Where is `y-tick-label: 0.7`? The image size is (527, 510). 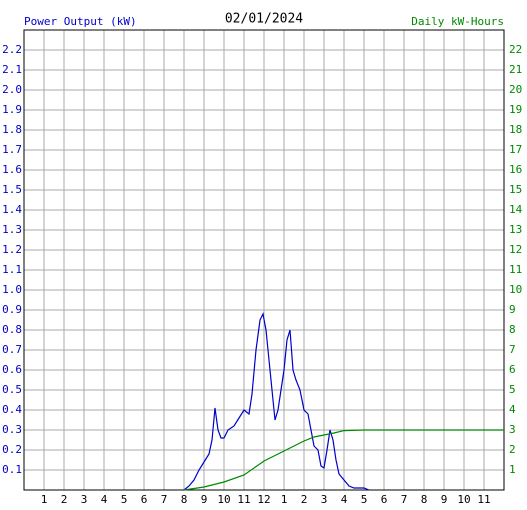 y-tick-label: 0.7 is located at coordinates (12, 349).